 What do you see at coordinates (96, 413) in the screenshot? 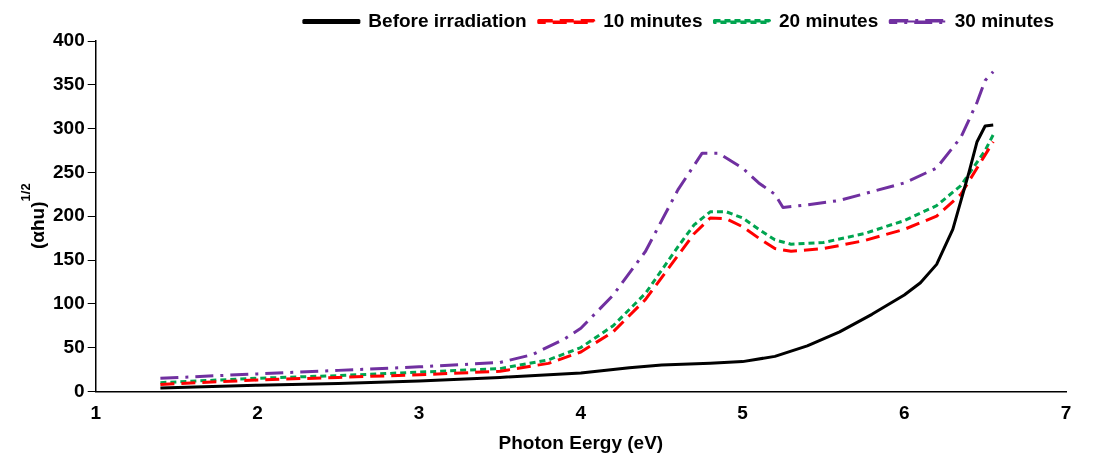
I see `x-tick-label: 1` at bounding box center [96, 413].